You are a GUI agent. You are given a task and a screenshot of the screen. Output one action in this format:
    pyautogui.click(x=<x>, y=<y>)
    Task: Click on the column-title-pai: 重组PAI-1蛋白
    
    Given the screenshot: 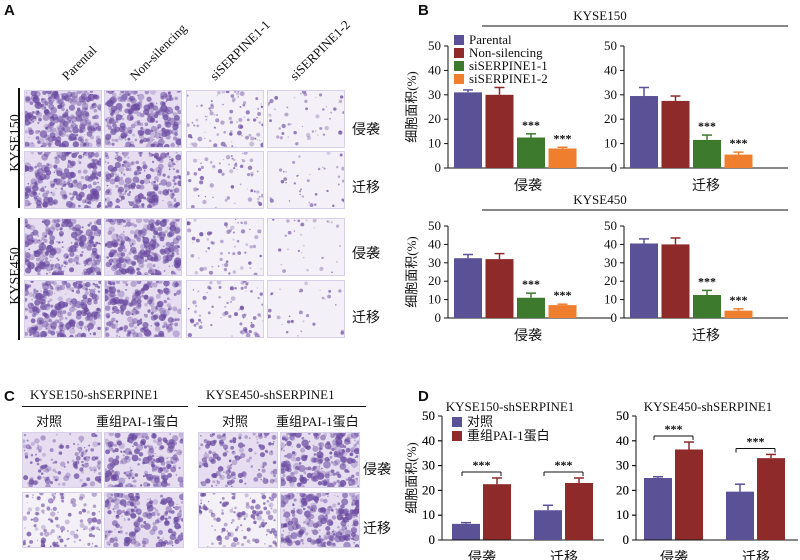 What is the action you would take?
    pyautogui.click(x=137, y=421)
    